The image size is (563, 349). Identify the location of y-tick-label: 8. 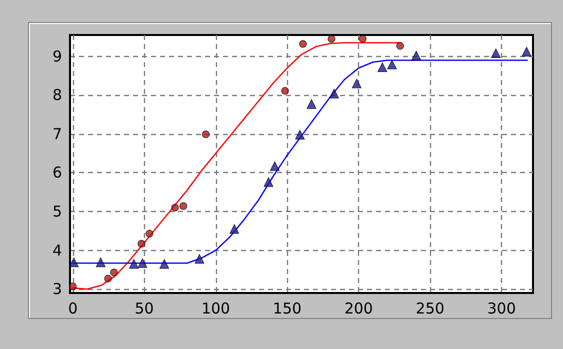
(57, 95).